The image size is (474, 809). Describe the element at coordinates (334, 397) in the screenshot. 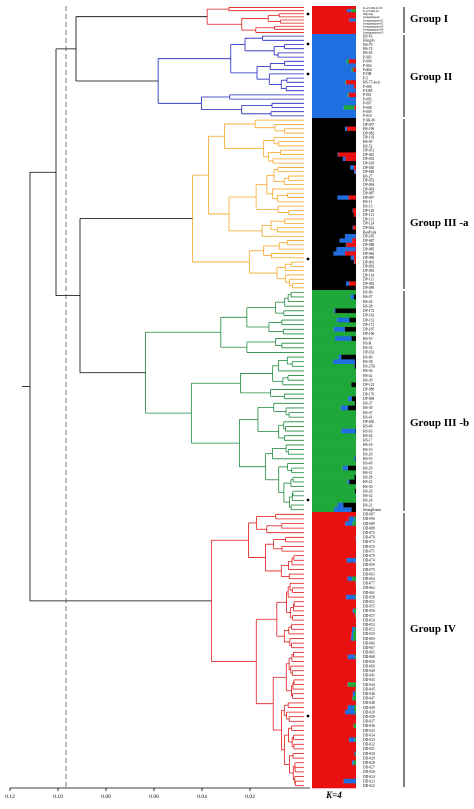

I see `structure-bars` at that location.